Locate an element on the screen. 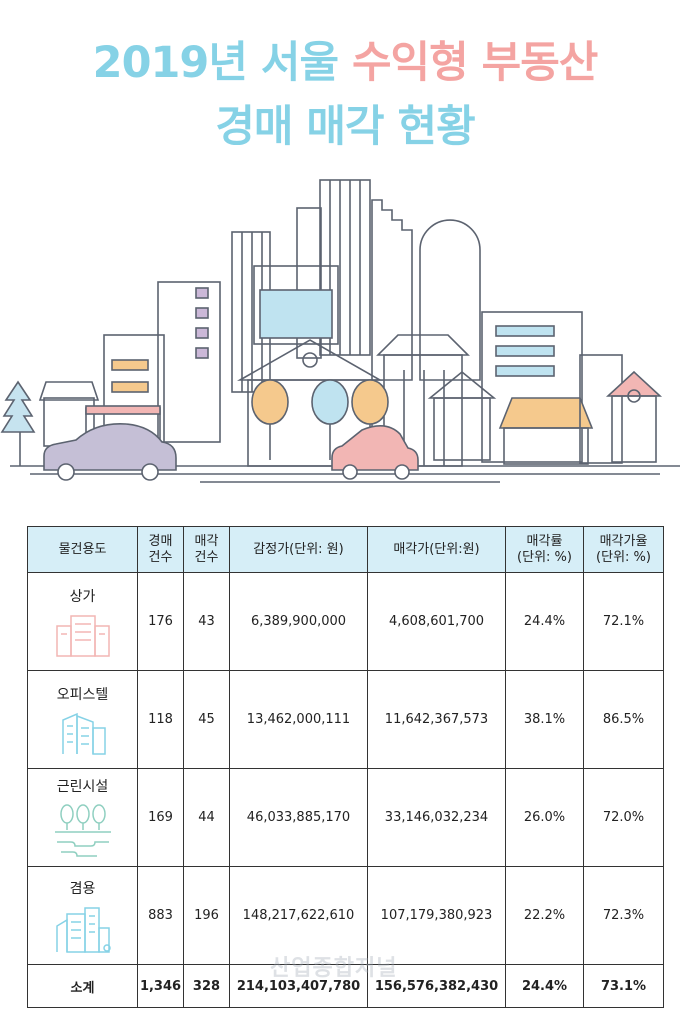 This screenshot has width=690, height=1015. price-rate-value: 86.5% is located at coordinates (623, 719).